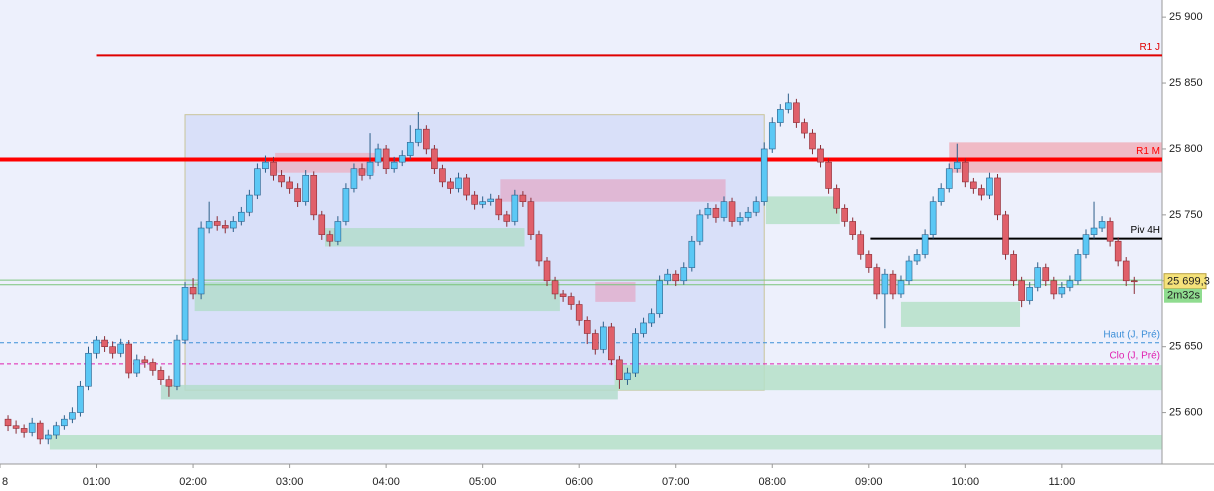 The width and height of the screenshot is (1214, 491). What do you see at coordinates (1148, 151) in the screenshot?
I see `level-label: R1 M` at bounding box center [1148, 151].